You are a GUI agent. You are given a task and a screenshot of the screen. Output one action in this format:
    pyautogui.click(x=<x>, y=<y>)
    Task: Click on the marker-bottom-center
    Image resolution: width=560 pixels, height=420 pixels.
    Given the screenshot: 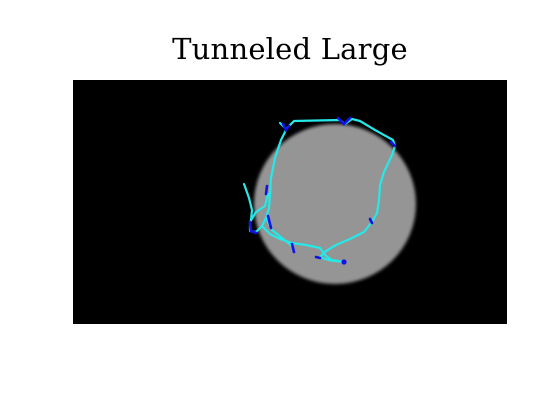 What is the action you would take?
    pyautogui.click(x=293, y=248)
    